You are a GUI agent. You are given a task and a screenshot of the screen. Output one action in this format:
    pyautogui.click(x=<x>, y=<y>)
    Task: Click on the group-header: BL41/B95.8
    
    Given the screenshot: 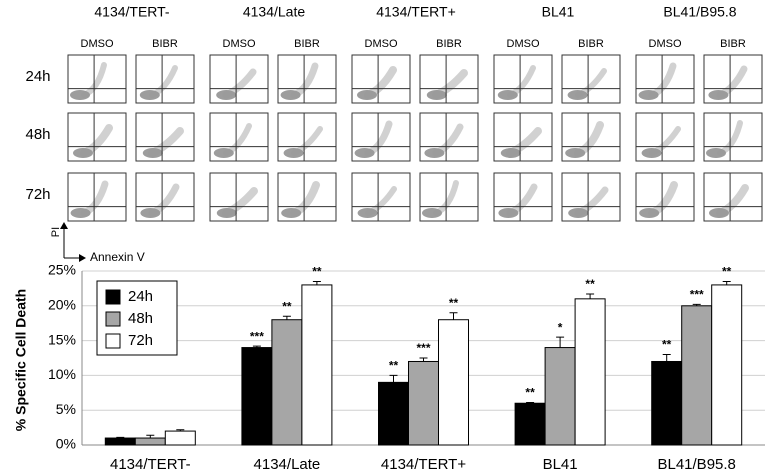 What is the action you would take?
    pyautogui.click(x=699, y=12)
    